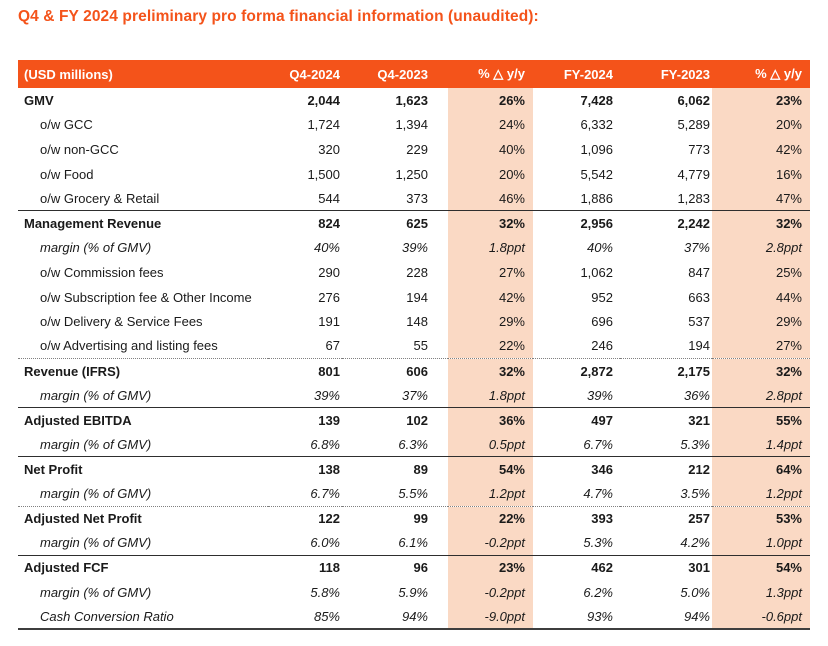 The width and height of the screenshot is (828, 646). I want to click on cell-fy-2024: 1,096, so click(596, 149).